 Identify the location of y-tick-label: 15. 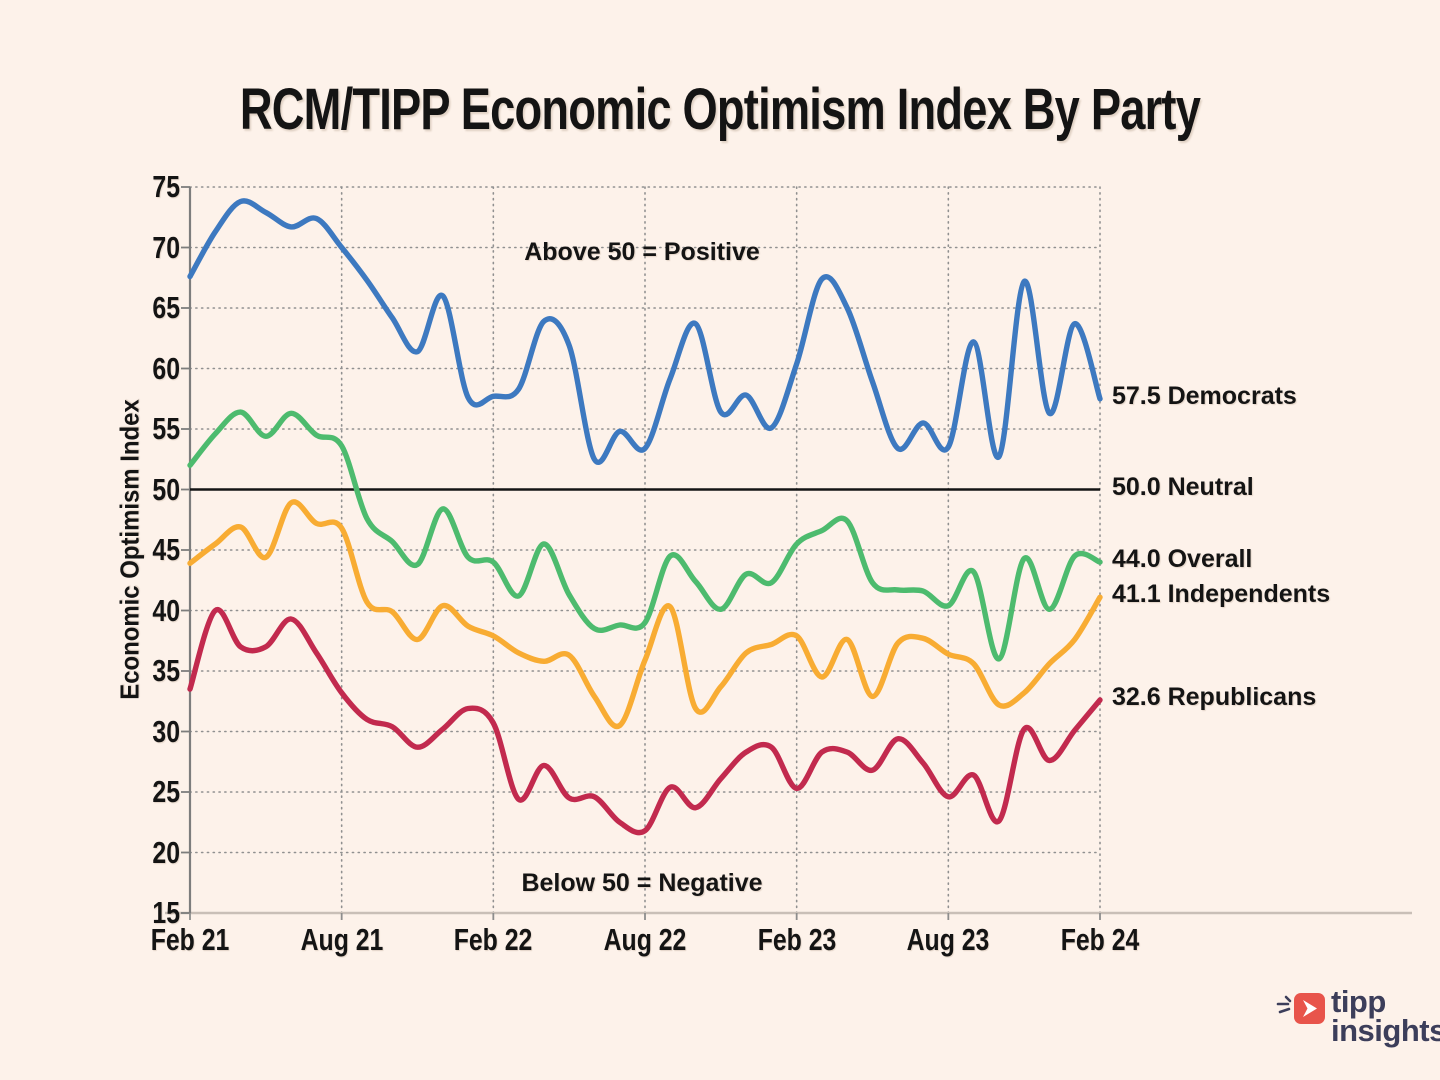
(166, 912).